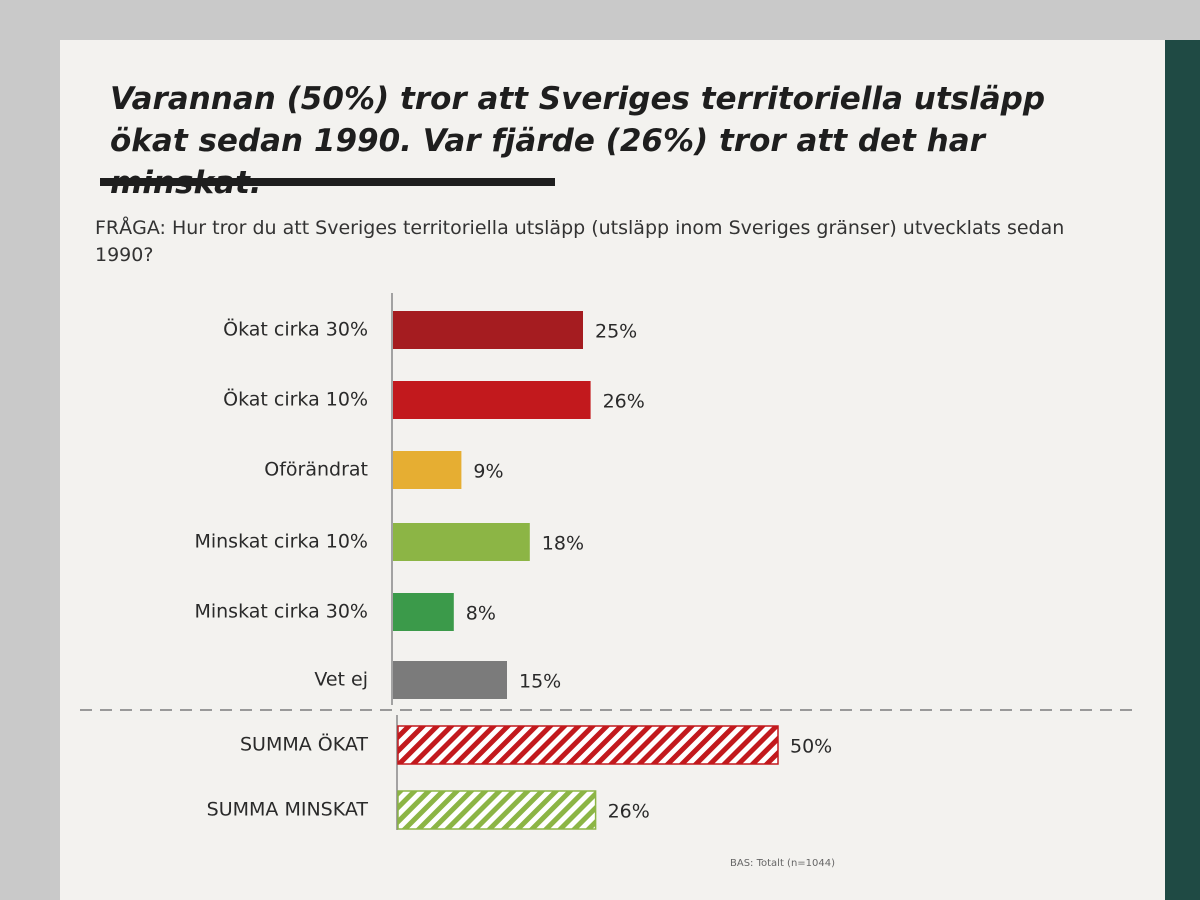 Image resolution: width=1200 pixels, height=900 pixels. What do you see at coordinates (481, 614) in the screenshot?
I see `value-label: 8%` at bounding box center [481, 614].